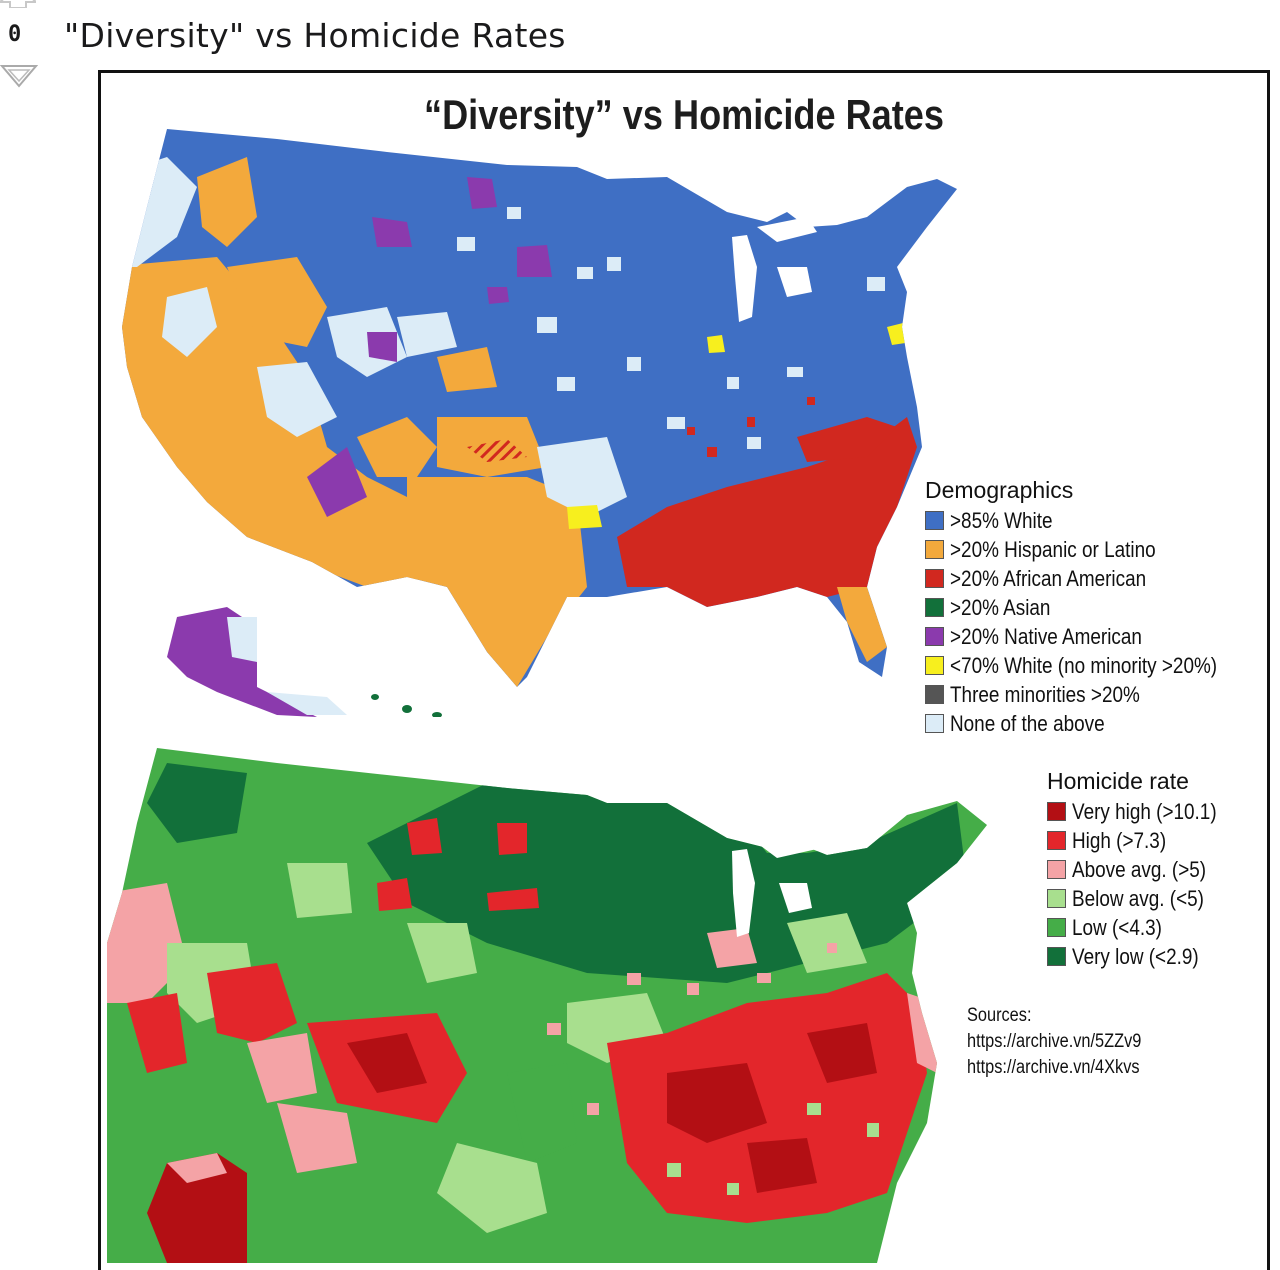 Image resolution: width=1280 pixels, height=1270 pixels. Describe the element at coordinates (684, 114) in the screenshot. I see `map-title: “Diversity” vs Homicide Rates` at that location.